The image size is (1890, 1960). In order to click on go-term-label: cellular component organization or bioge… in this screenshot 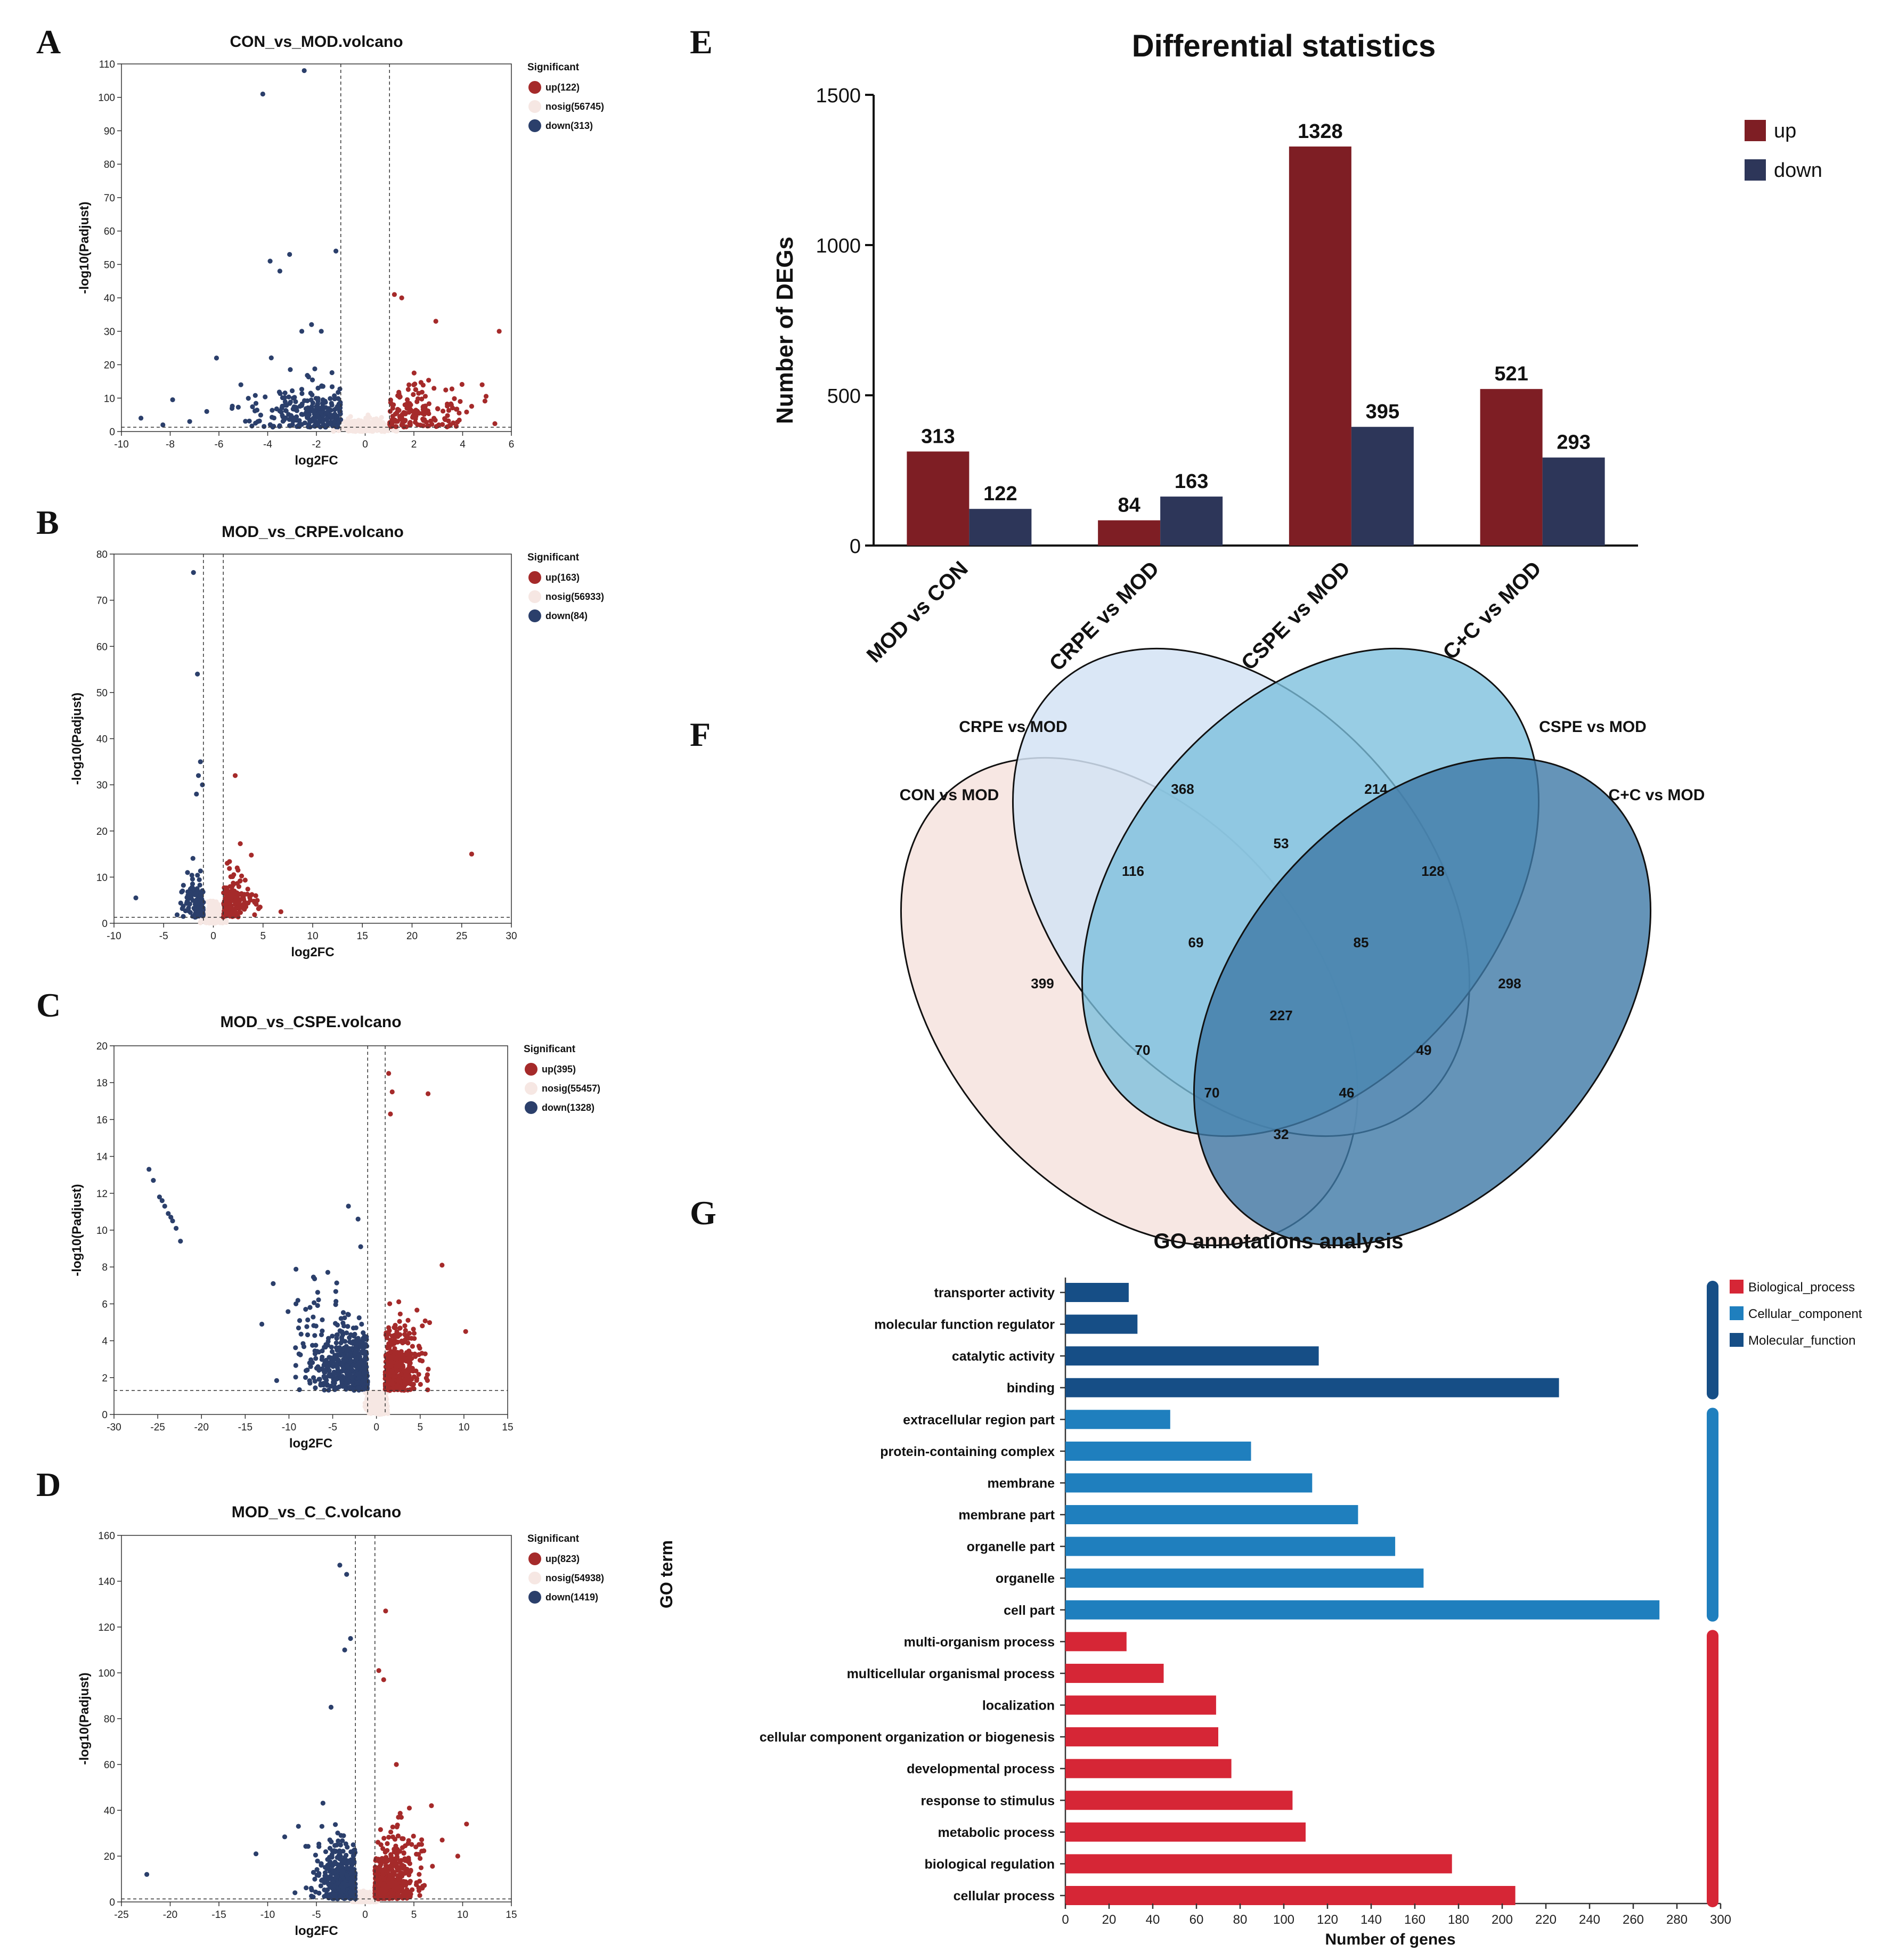, I will do `click(907, 1737)`.